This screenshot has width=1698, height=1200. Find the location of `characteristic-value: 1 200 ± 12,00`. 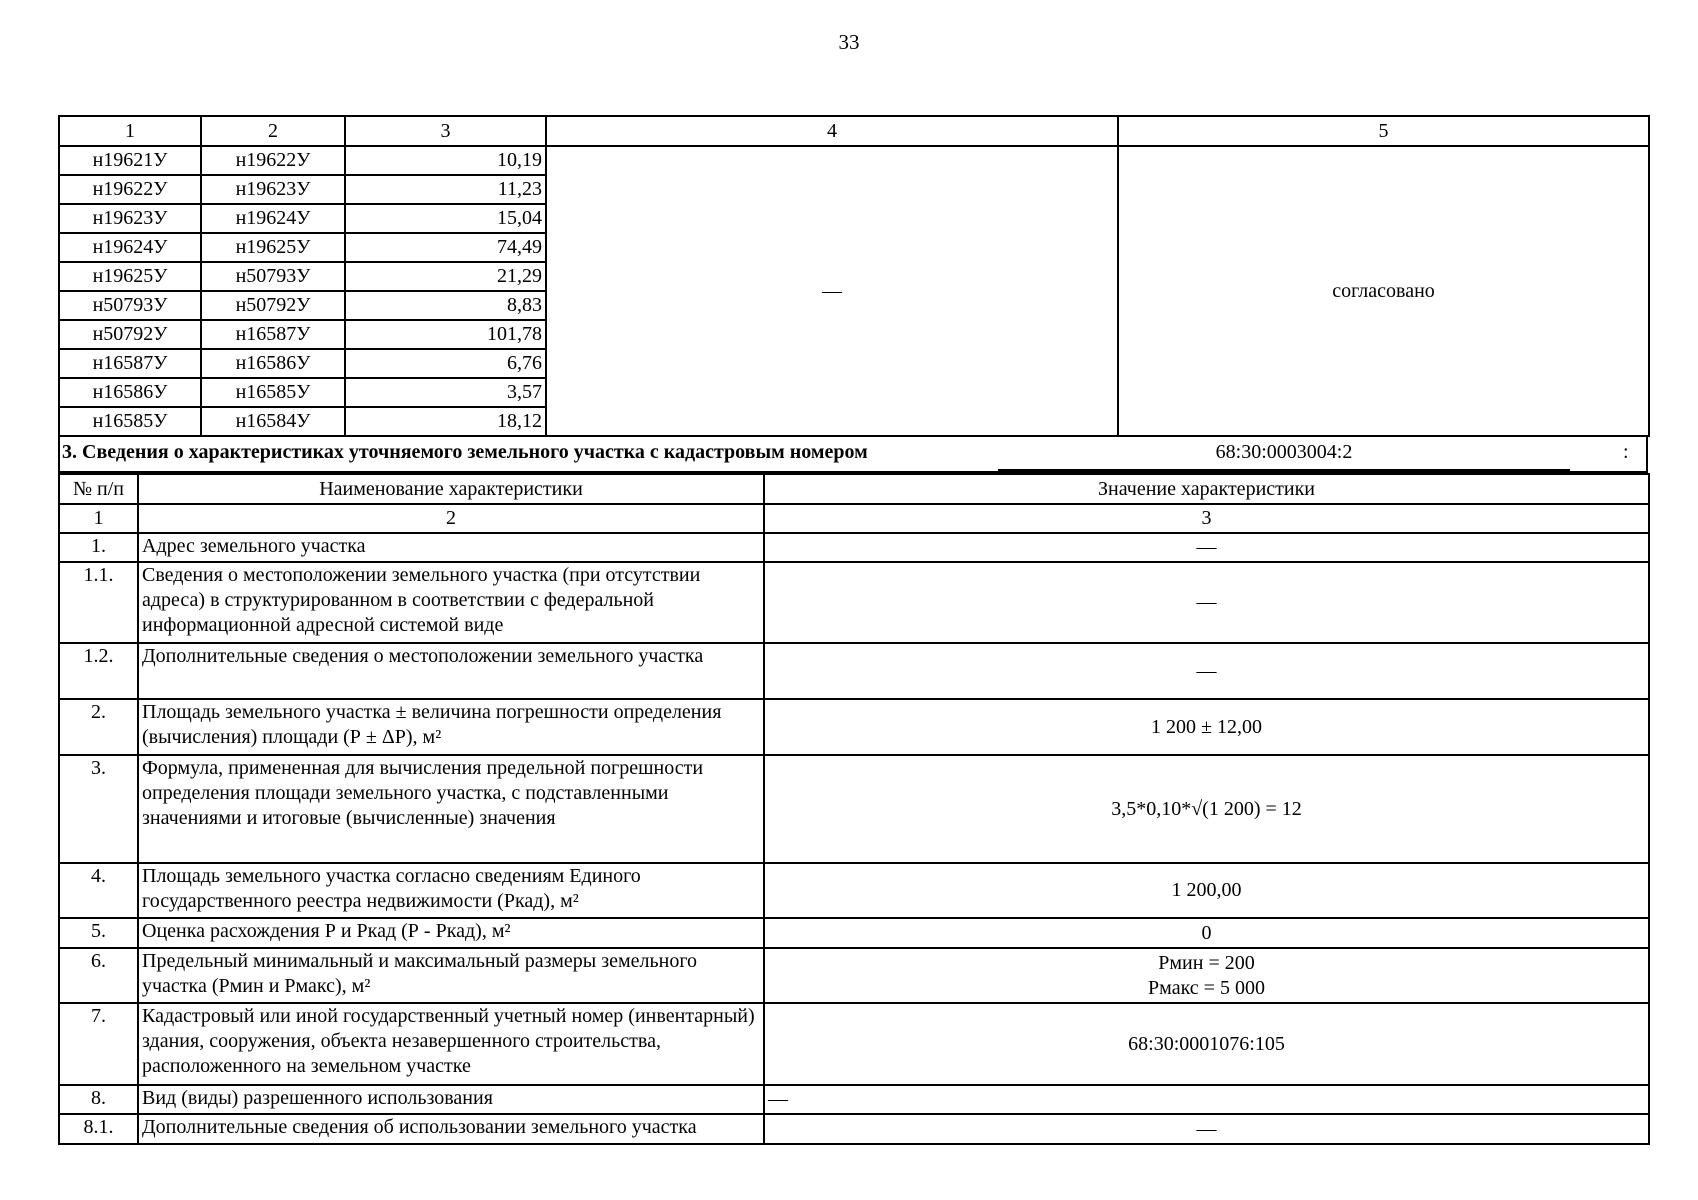

characteristic-value: 1 200 ± 12,00 is located at coordinates (1206, 727).